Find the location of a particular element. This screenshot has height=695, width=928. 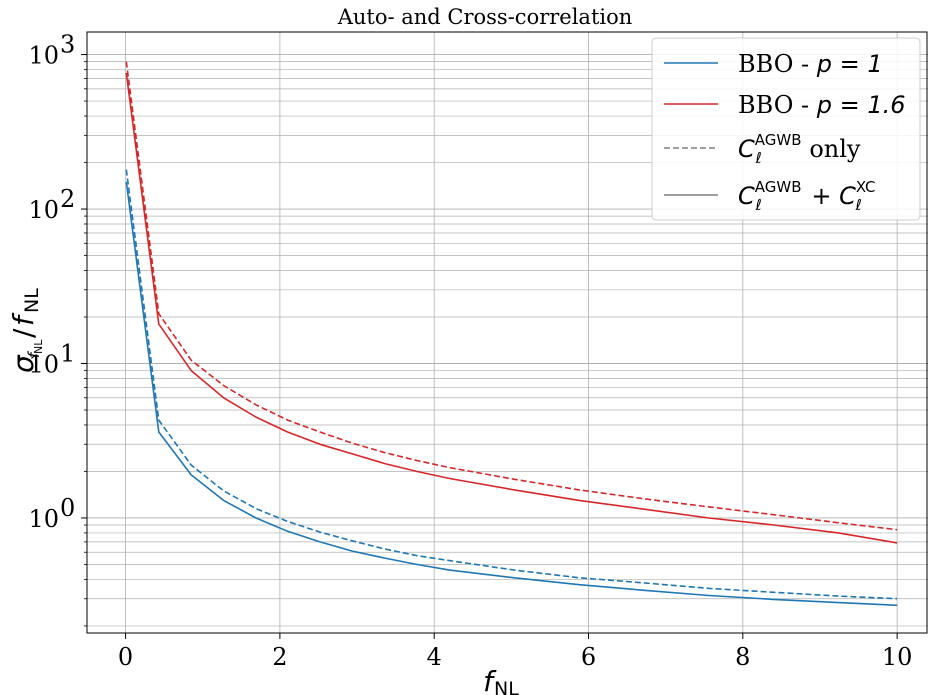

x-tick-label: 6 is located at coordinates (588, 657).